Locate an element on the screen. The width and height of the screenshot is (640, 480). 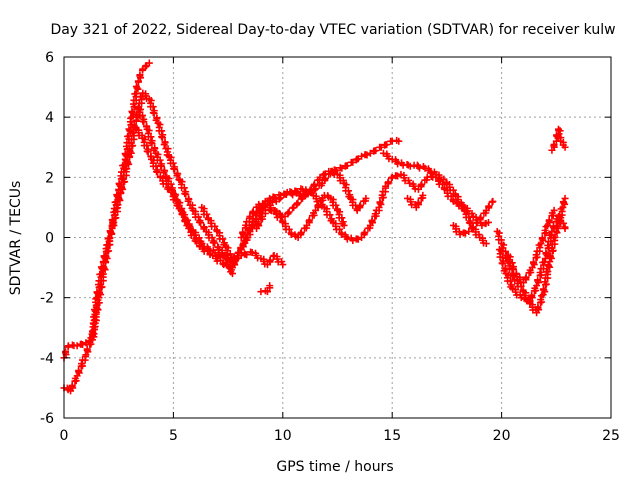
x-tick-label: 20 is located at coordinates (502, 436).